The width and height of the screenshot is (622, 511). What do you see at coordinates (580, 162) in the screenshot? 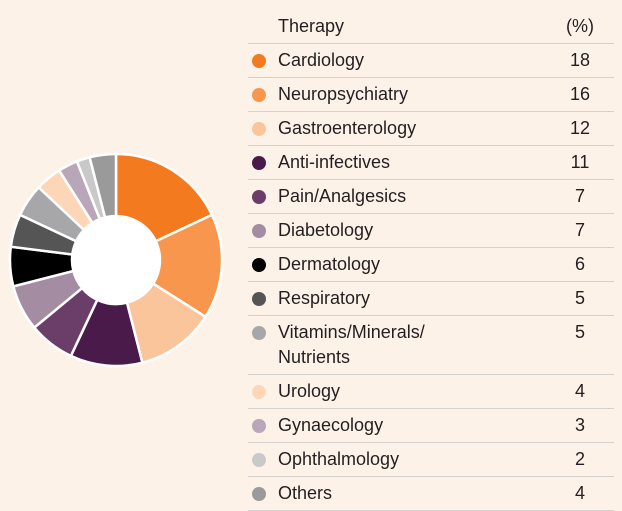
I see `value-label: 11` at bounding box center [580, 162].